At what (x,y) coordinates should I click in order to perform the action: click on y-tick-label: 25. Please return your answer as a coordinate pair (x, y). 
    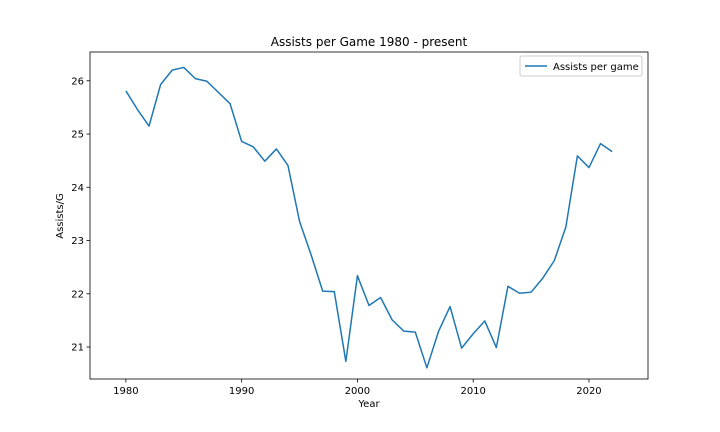
    Looking at the image, I should click on (77, 135).